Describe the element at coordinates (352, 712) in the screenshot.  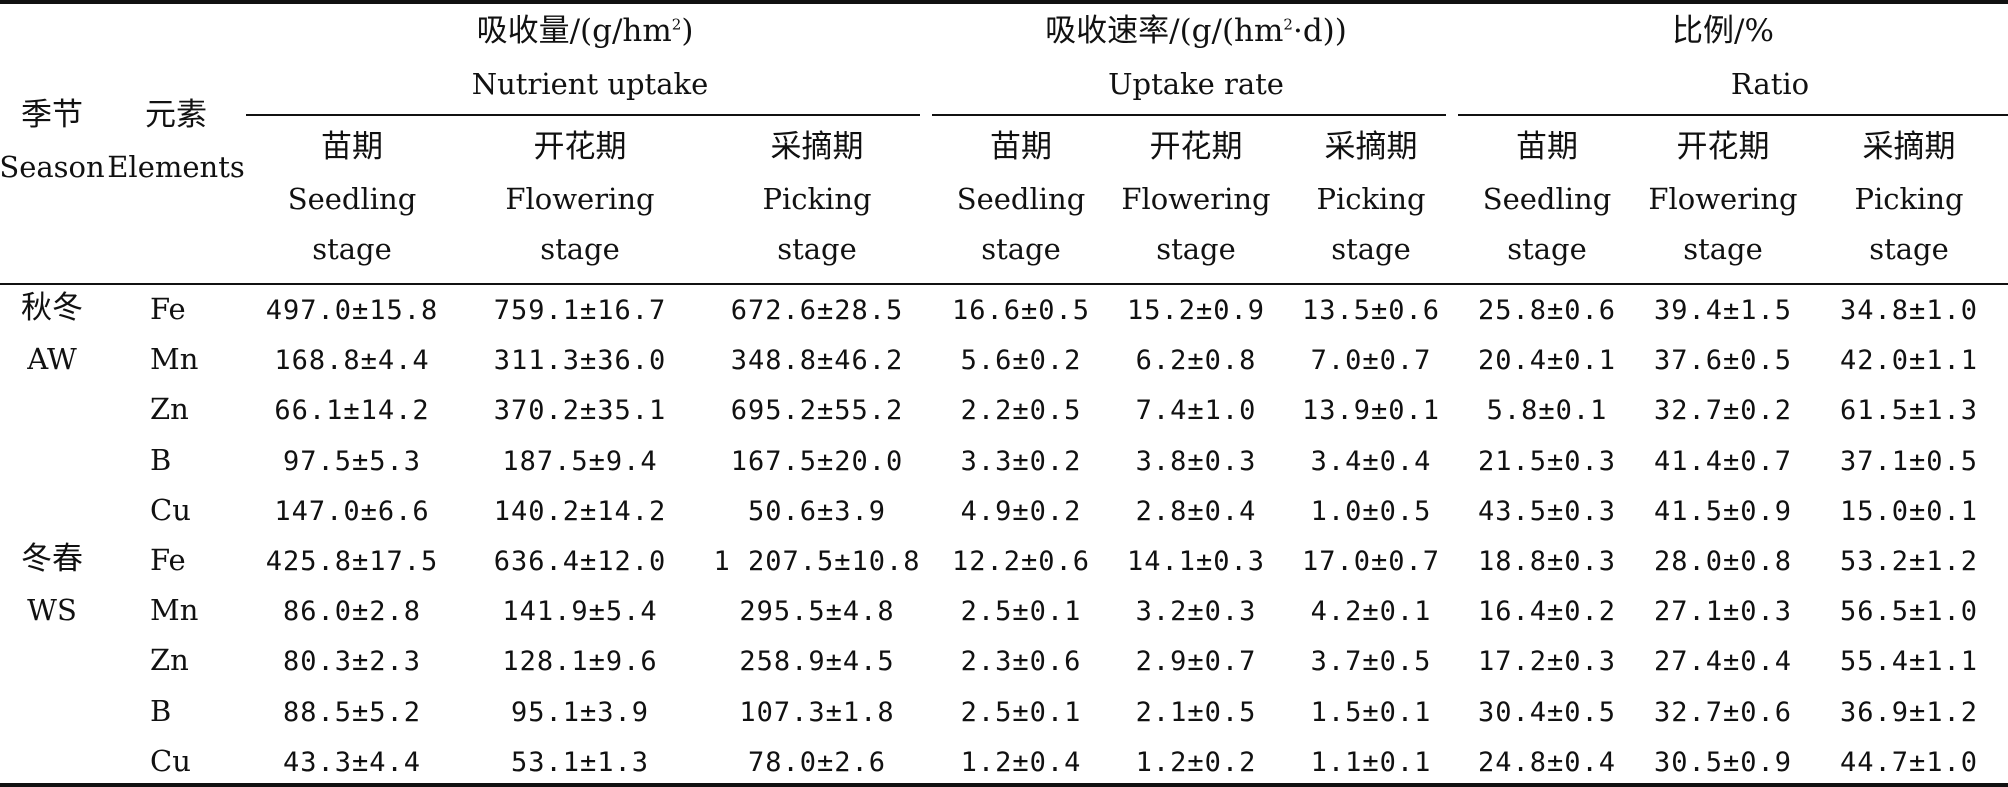
I see `table-cell: 88.5±5.2` at that location.